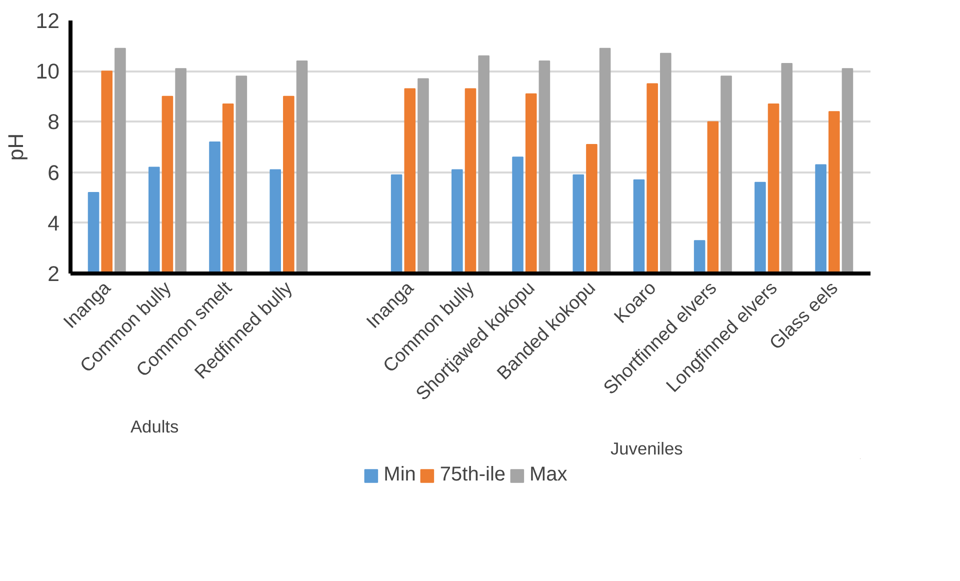 The image size is (960, 581). Describe the element at coordinates (154, 426) in the screenshot. I see `text: Adults` at that location.